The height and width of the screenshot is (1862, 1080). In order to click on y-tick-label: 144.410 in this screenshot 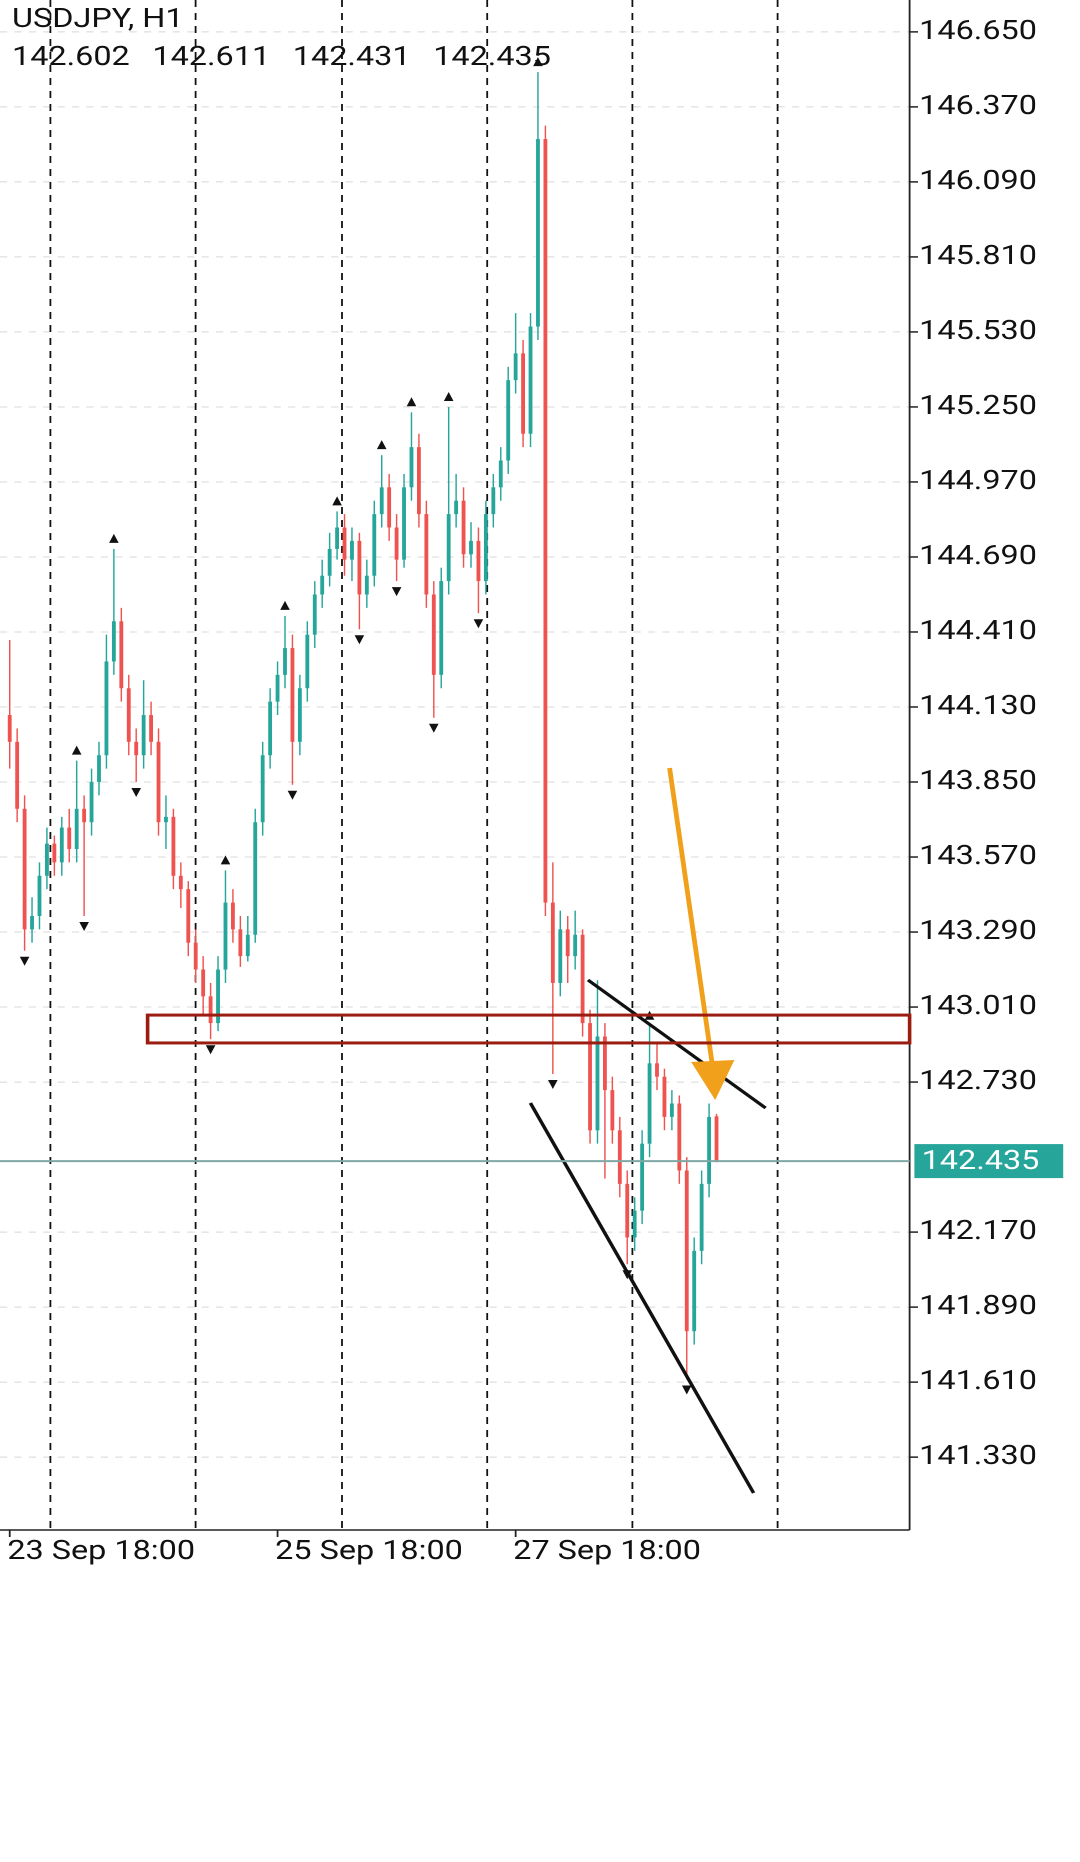, I will do `click(978, 631)`.